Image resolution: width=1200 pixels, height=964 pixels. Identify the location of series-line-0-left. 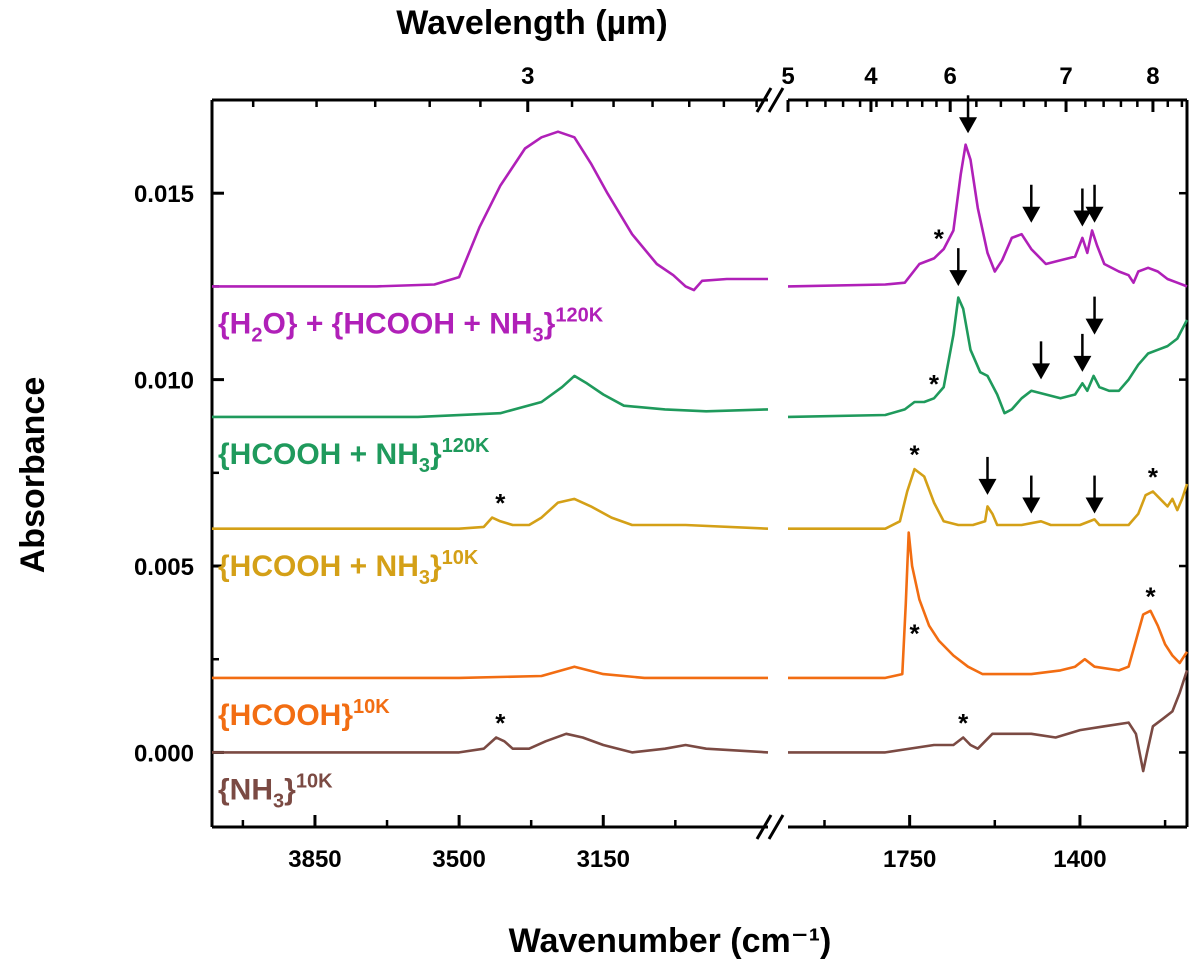
(490, 211).